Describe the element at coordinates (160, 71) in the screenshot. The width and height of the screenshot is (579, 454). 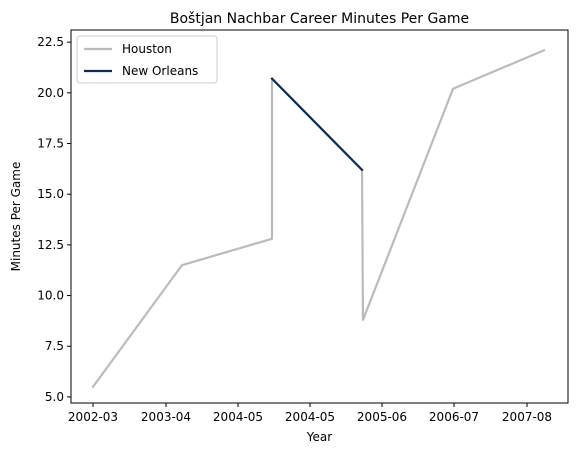
I see `legend-label: New Orleans` at that location.